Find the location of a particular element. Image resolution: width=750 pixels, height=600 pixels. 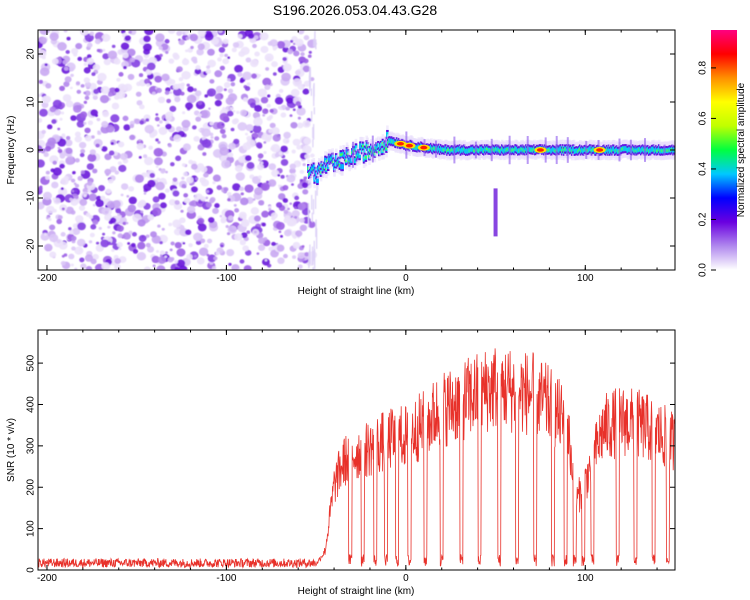

spectrogram-x-tick-label: 100 is located at coordinates (585, 278).